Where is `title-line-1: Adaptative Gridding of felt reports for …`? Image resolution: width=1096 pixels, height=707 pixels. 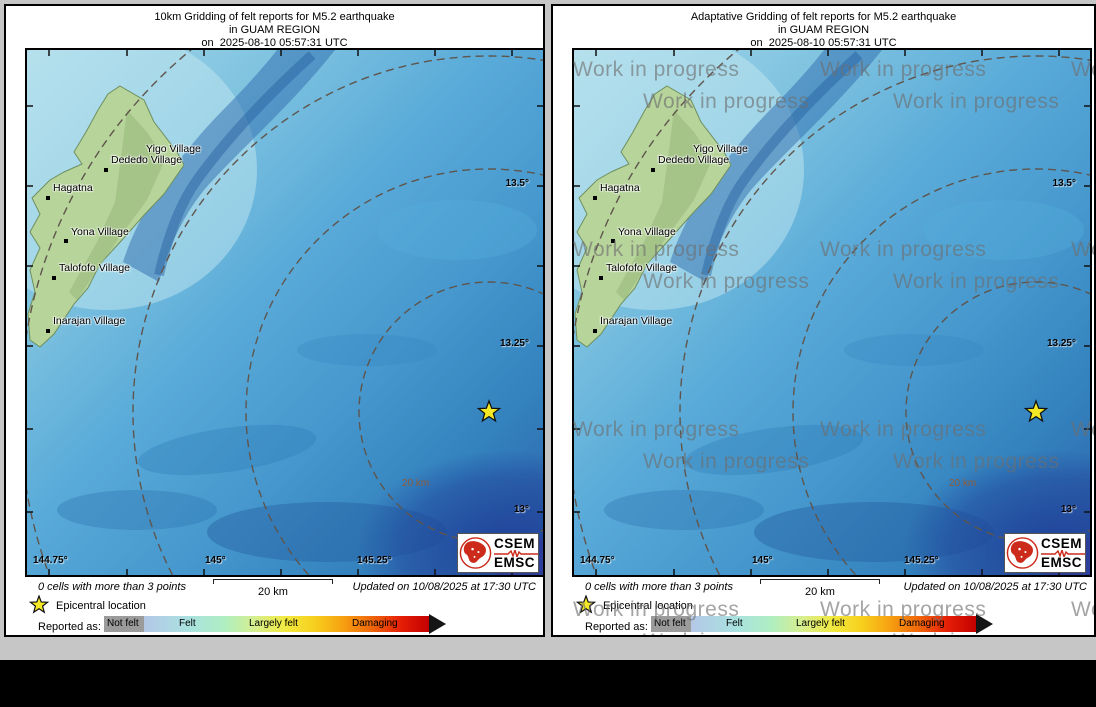
title-line-1: Adaptative Gridding of felt reports for … is located at coordinates (823, 17).